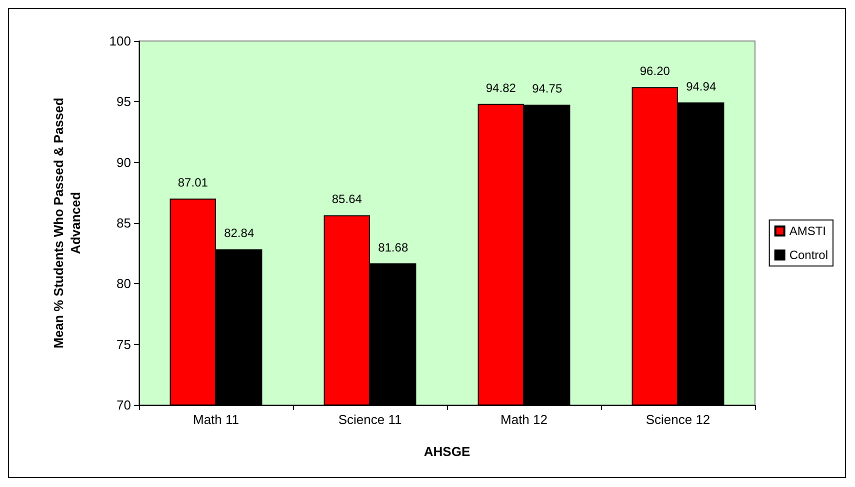 The image size is (855, 487). Describe the element at coordinates (123, 284) in the screenshot. I see `y-tick-label: 80` at that location.